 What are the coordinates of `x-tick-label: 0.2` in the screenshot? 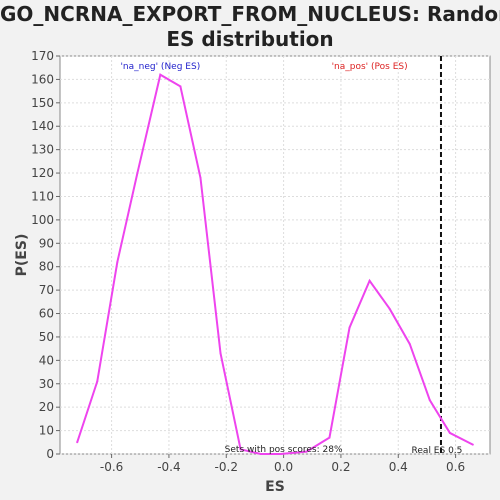 It's located at (340, 467).